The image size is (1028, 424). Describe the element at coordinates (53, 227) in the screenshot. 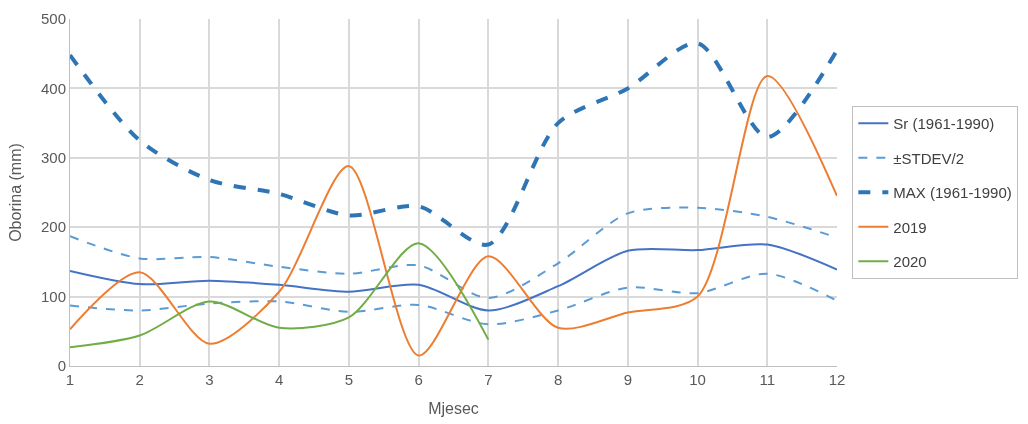

I see `y-tick-label: 200` at that location.